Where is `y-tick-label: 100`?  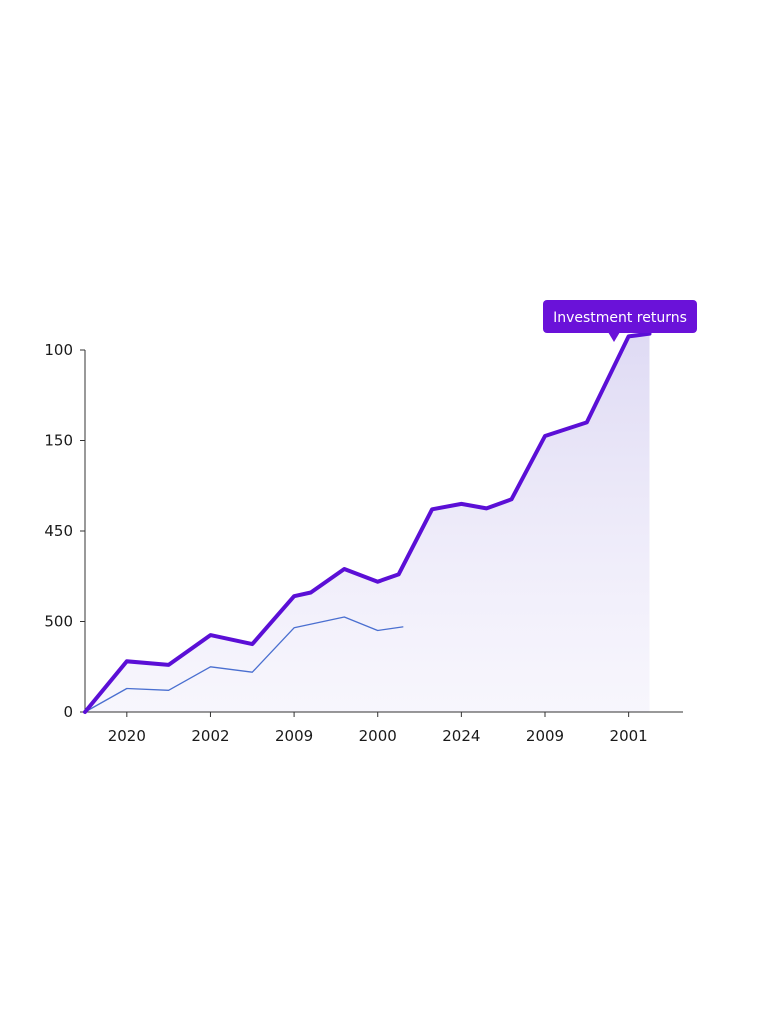 y-tick-label: 100 is located at coordinates (58, 350).